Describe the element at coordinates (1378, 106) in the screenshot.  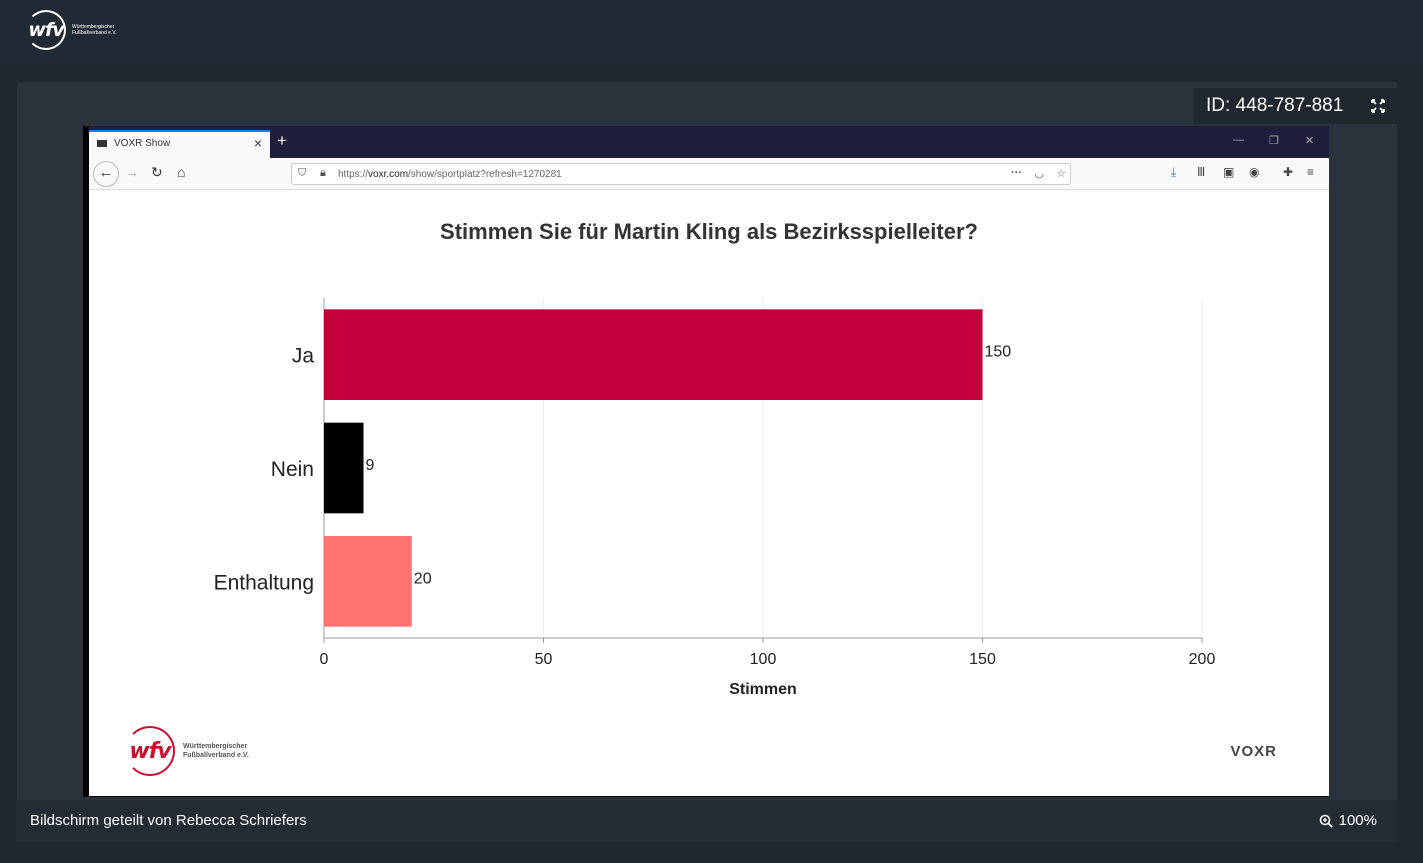
I see `fullscreen-icon` at that location.